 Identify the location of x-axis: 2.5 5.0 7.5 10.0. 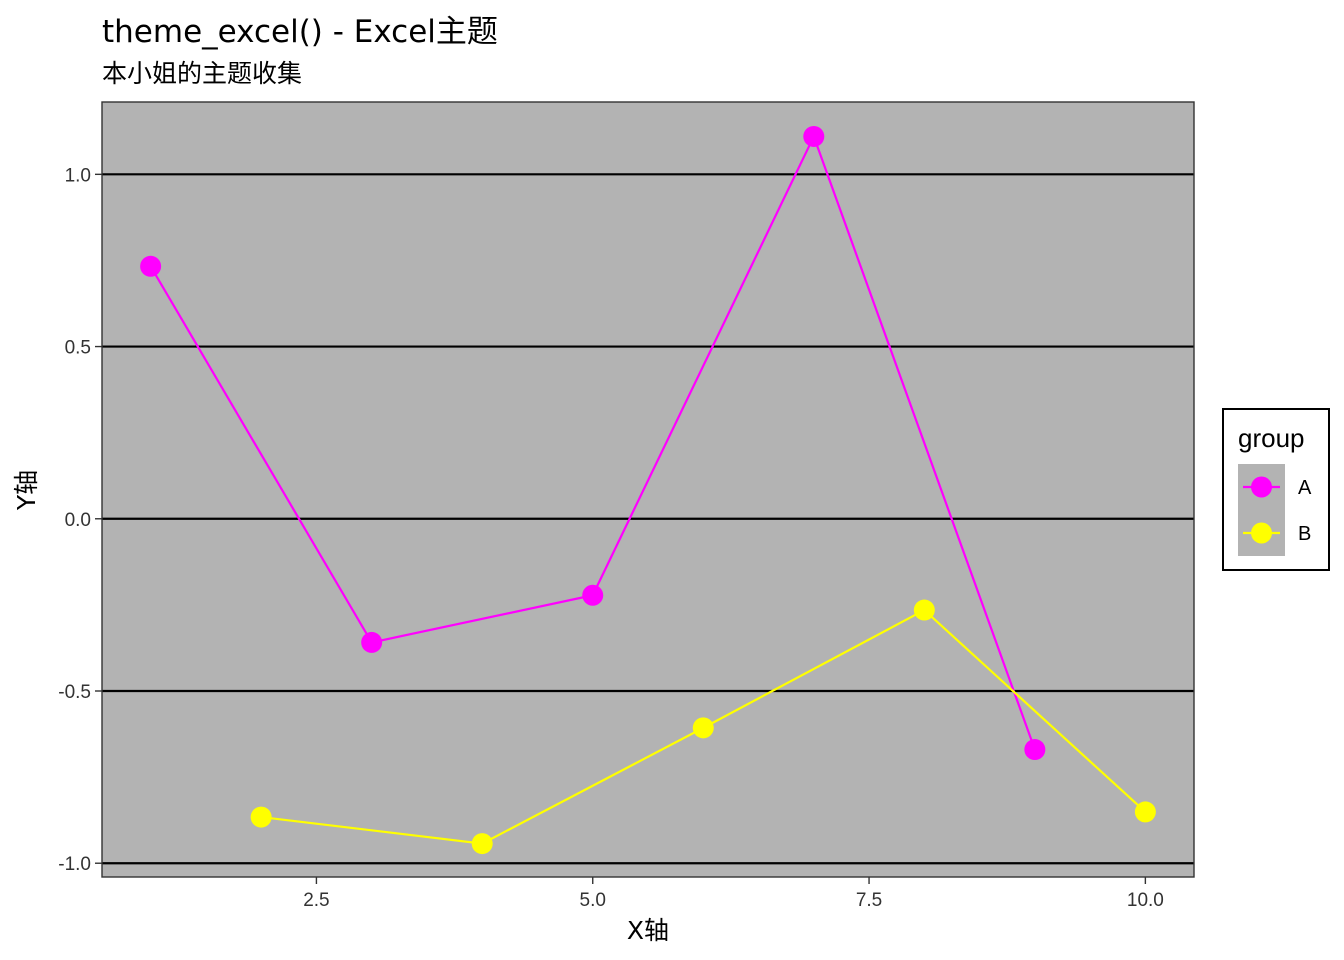
(733, 894).